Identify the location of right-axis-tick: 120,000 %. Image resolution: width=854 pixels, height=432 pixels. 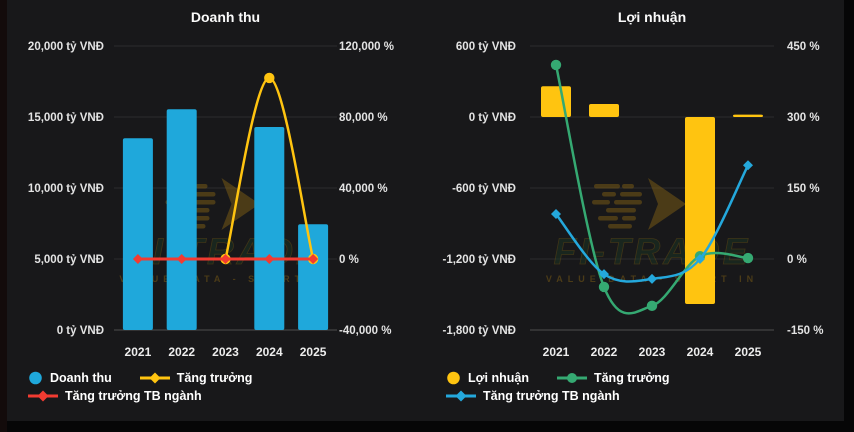
(366, 47).